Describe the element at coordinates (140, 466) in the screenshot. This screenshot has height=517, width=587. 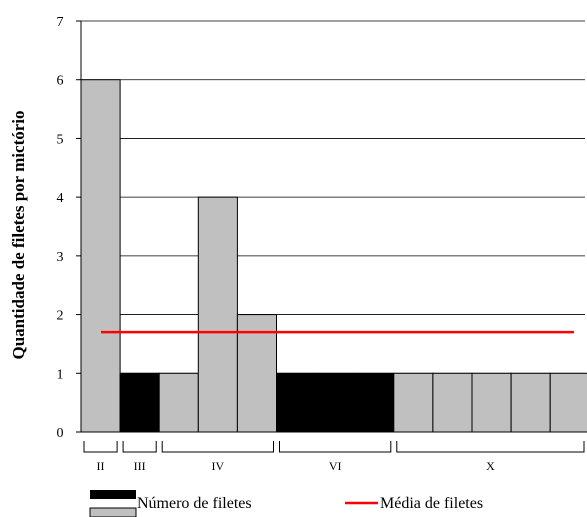
I see `group-label: III` at that location.